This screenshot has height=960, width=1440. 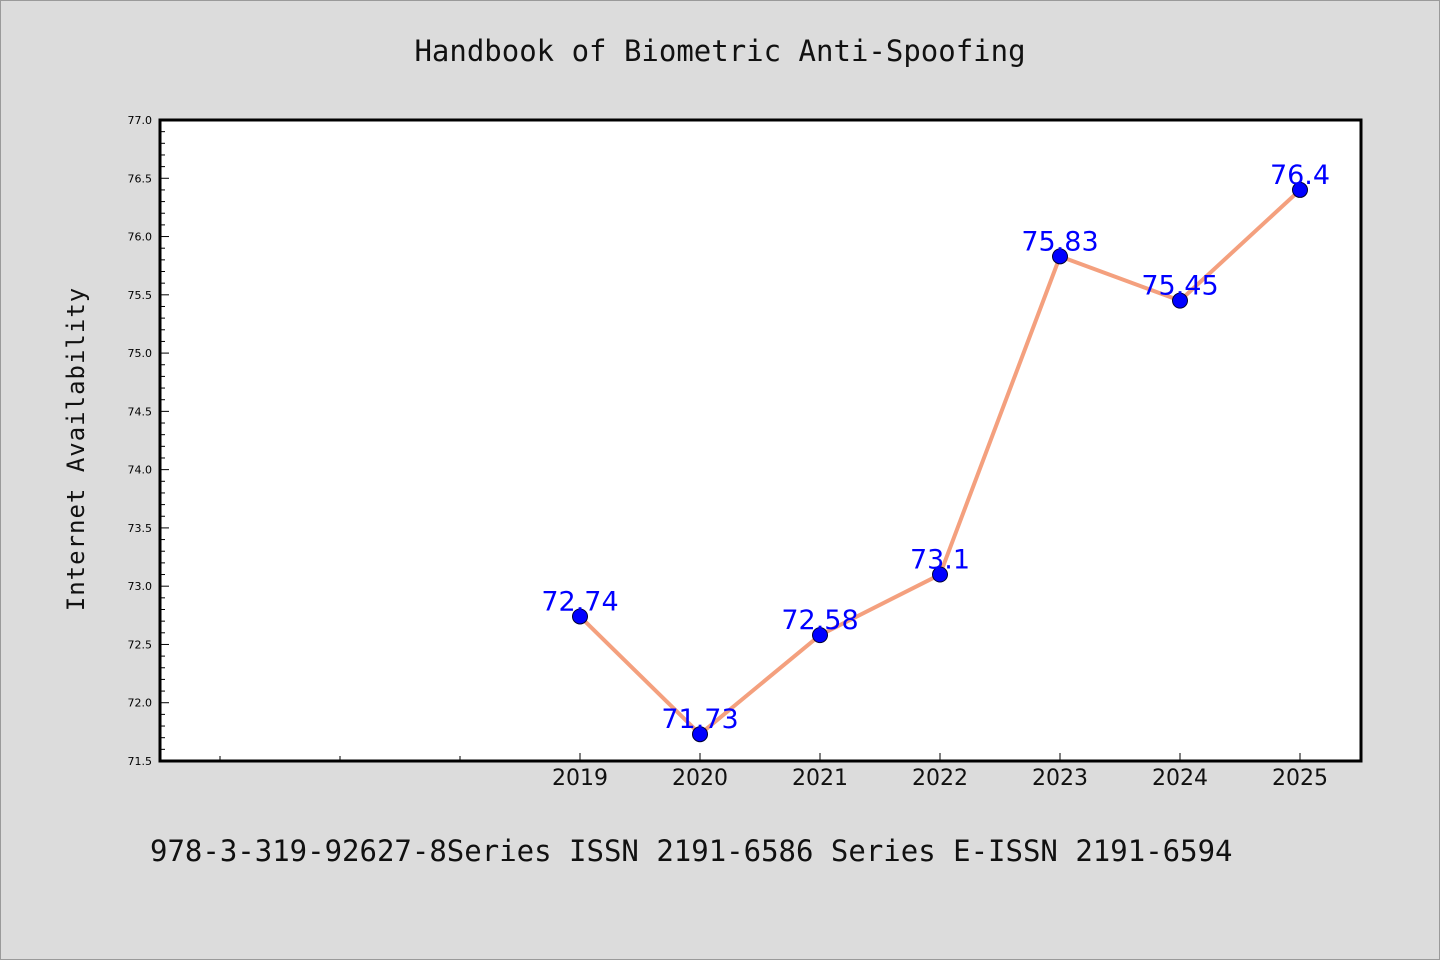 I want to click on x-axis: 2019 2020 2021 2022 2023 2024 2025, so click(x=773, y=772).